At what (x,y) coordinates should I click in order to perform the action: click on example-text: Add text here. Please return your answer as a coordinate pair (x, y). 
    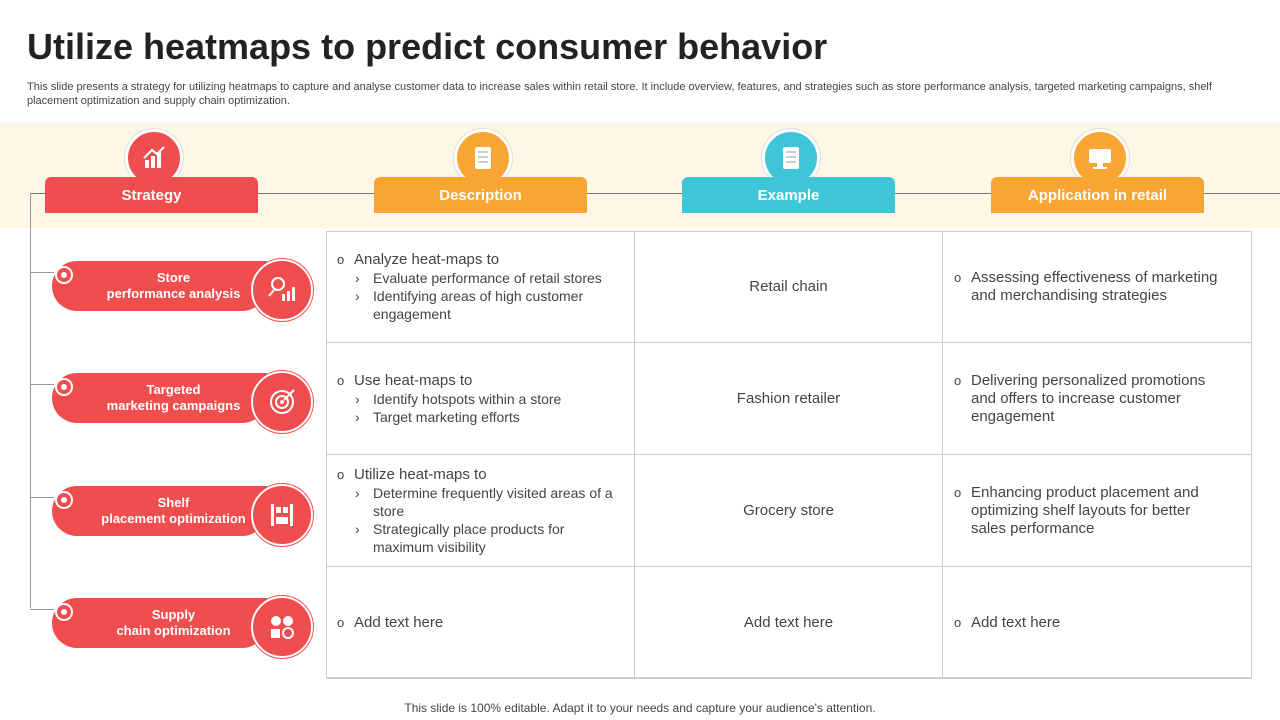
    Looking at the image, I should click on (788, 622).